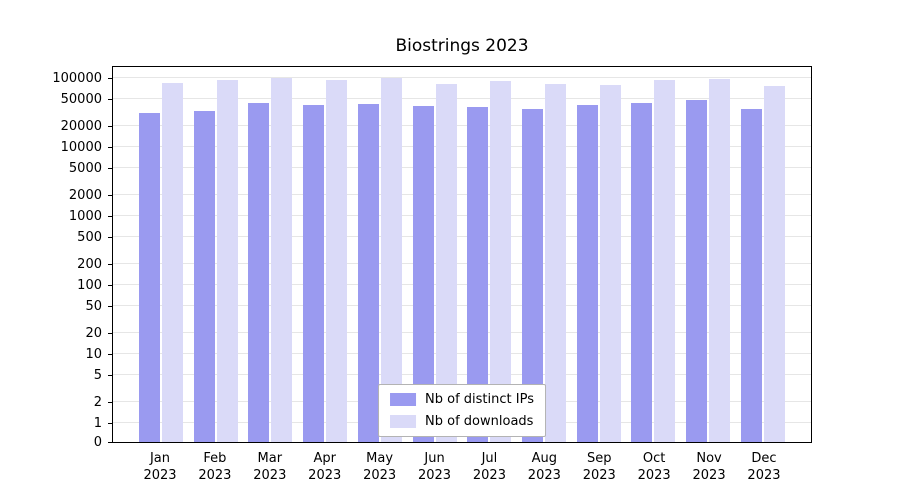 The height and width of the screenshot is (500, 900). Describe the element at coordinates (479, 421) in the screenshot. I see `legend-label: Nb of downloads` at that location.